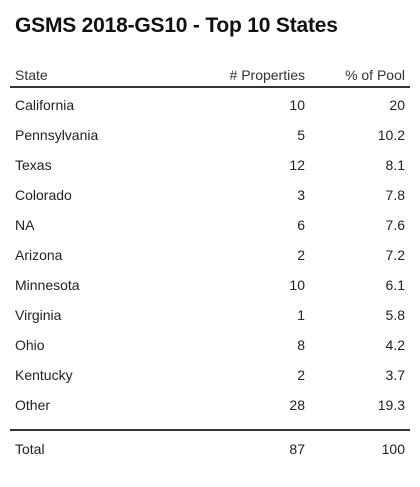 Image resolution: width=420 pixels, height=487 pixels. I want to click on cell-state: Kentucky, so click(44, 375).